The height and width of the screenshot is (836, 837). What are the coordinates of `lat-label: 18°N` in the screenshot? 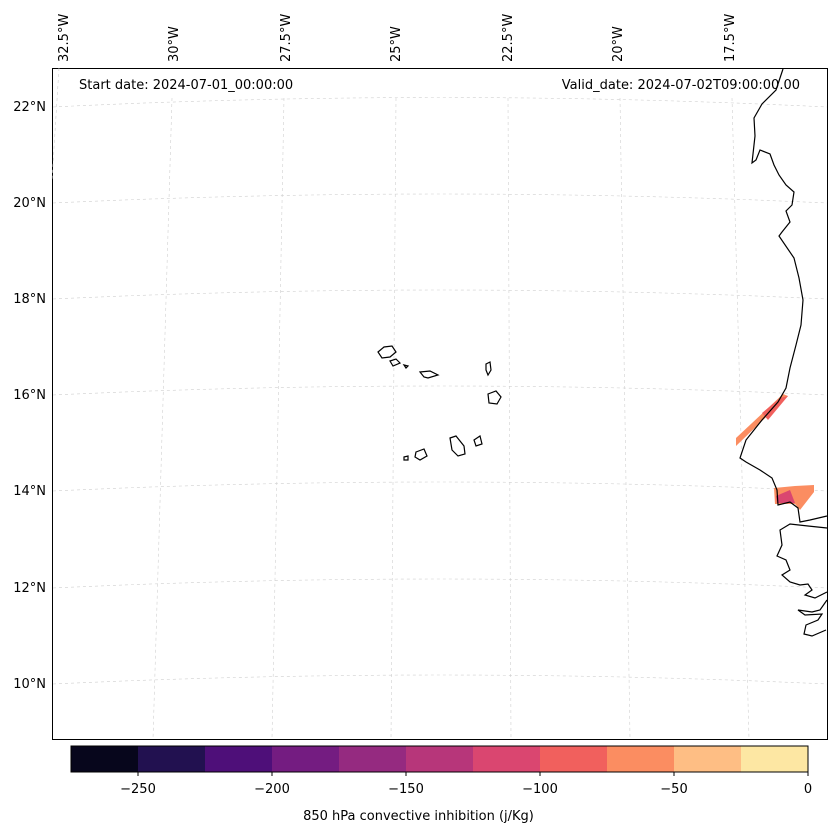 It's located at (29, 299).